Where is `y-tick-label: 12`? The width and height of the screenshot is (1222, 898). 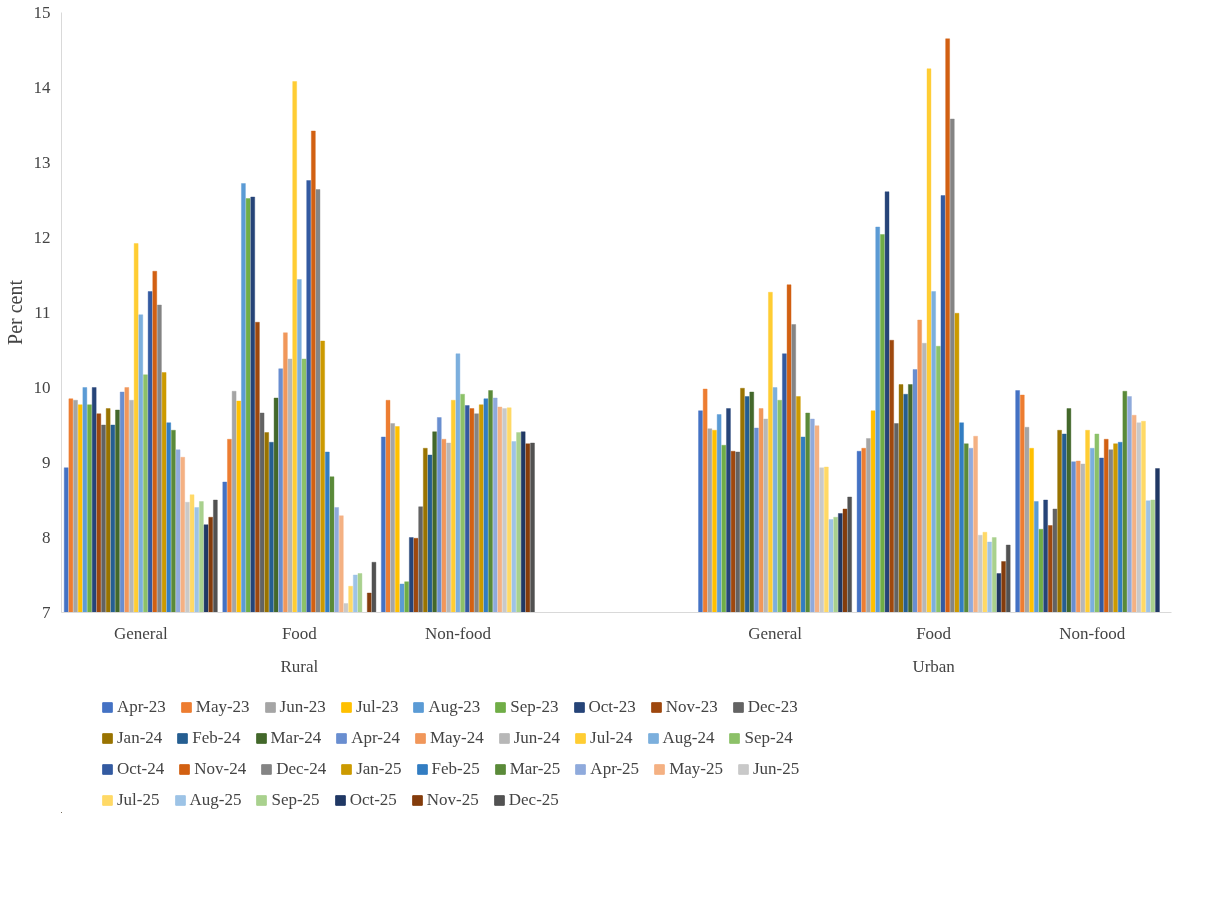
y-tick-label: 12 is located at coordinates (42, 237).